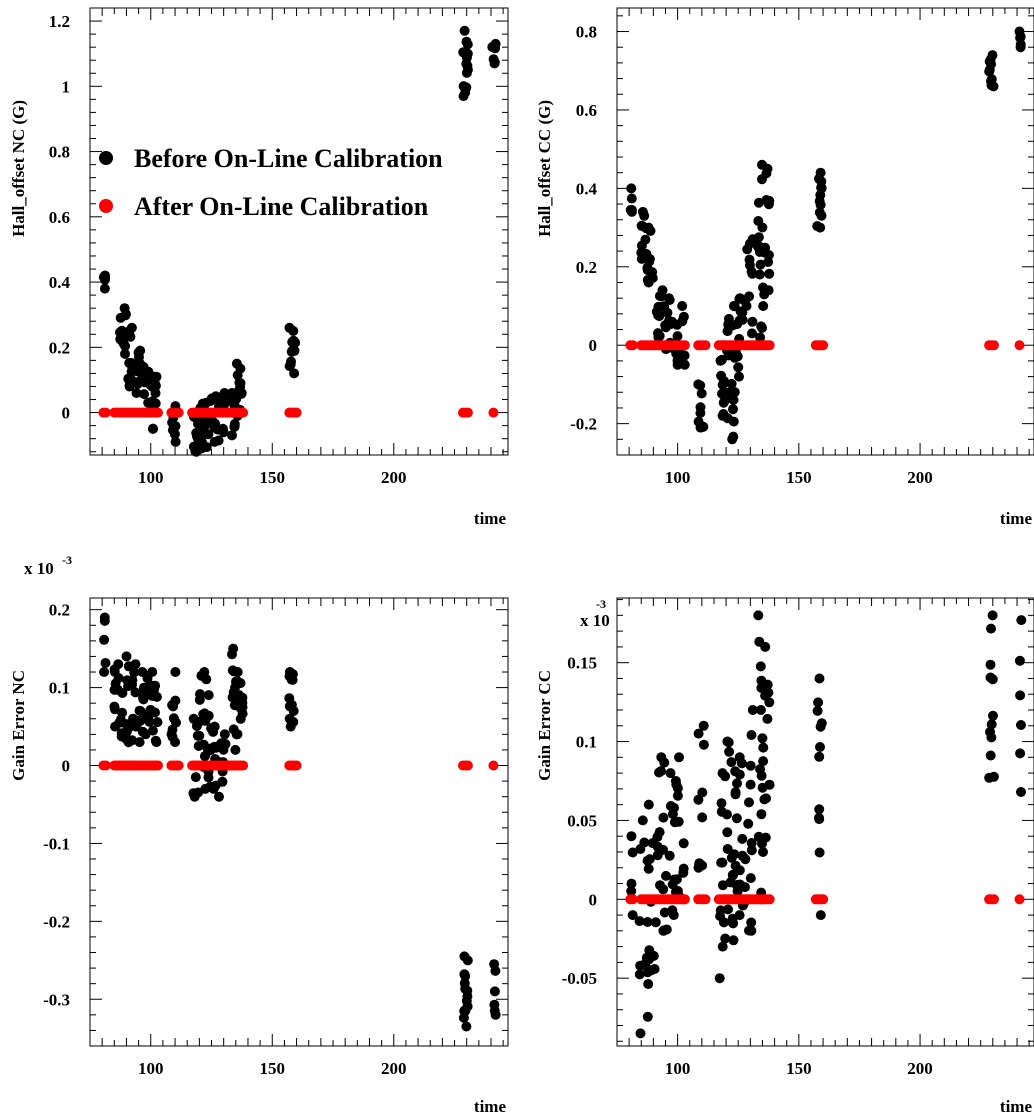  I want to click on x-axis-label: time, so click(490, 1106).